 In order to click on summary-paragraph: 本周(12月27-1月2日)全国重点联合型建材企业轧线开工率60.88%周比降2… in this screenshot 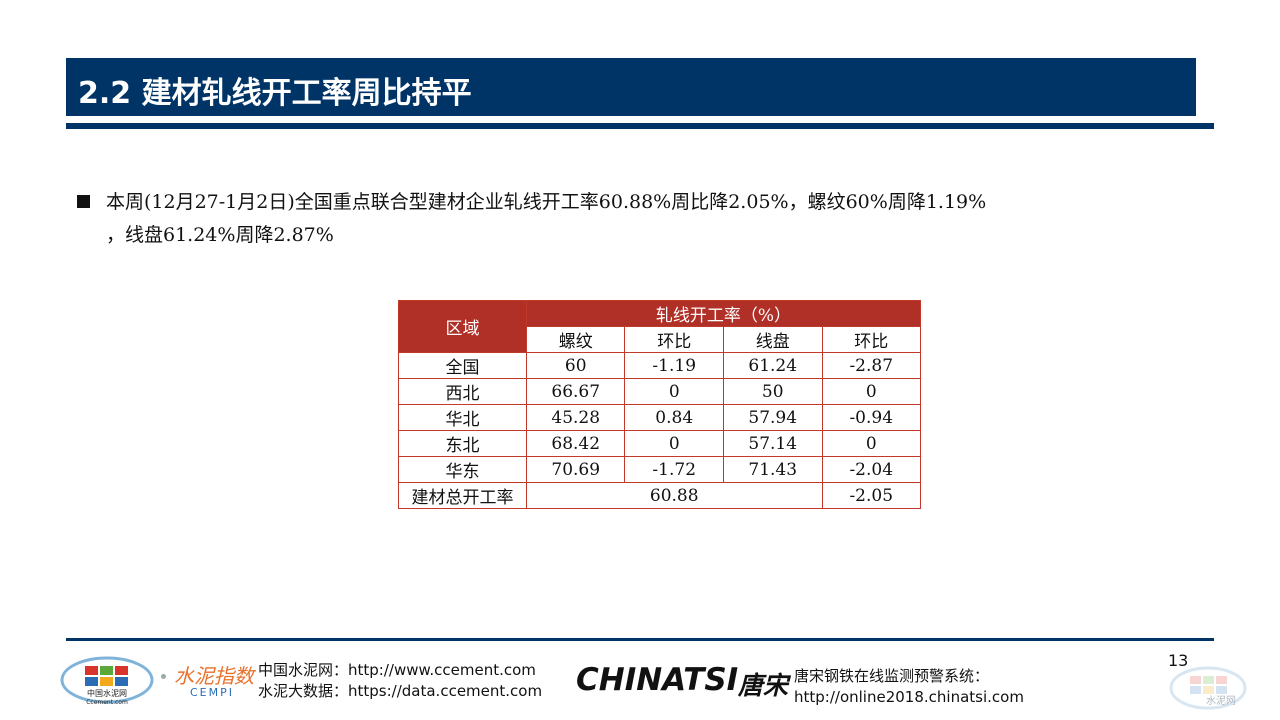, I will do `click(636, 219)`.